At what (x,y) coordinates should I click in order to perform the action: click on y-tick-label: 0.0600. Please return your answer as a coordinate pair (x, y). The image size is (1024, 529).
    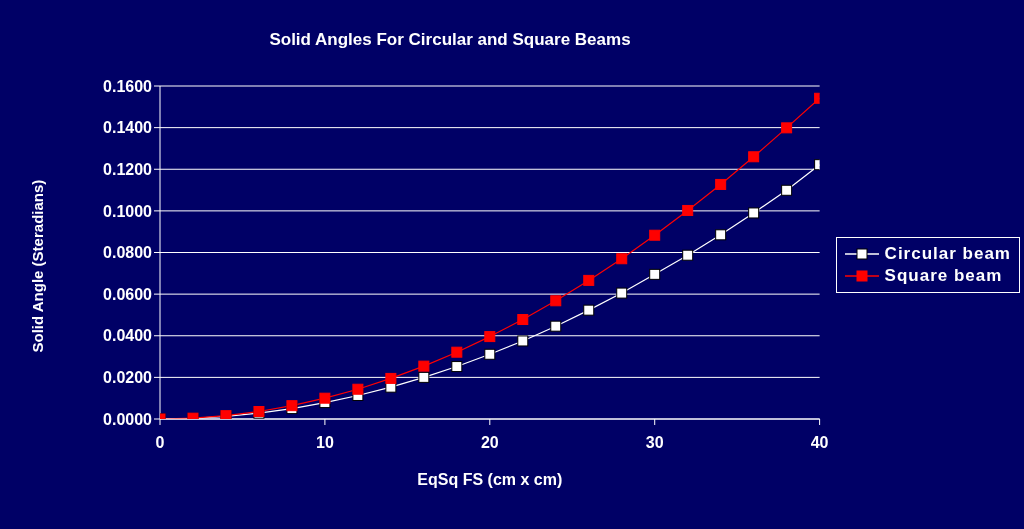
    Looking at the image, I should click on (128, 294).